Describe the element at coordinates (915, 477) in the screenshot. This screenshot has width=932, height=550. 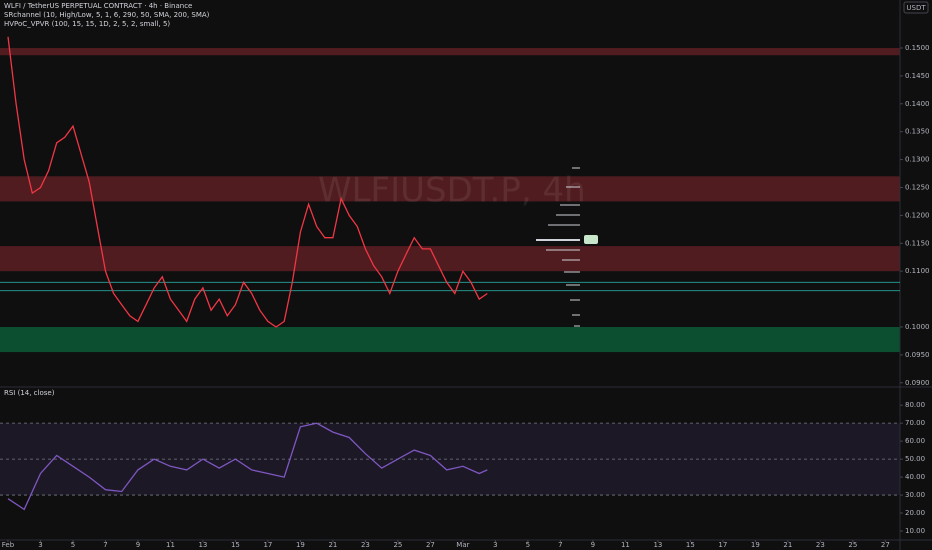
I see `y-tick-label: 40.00` at that location.